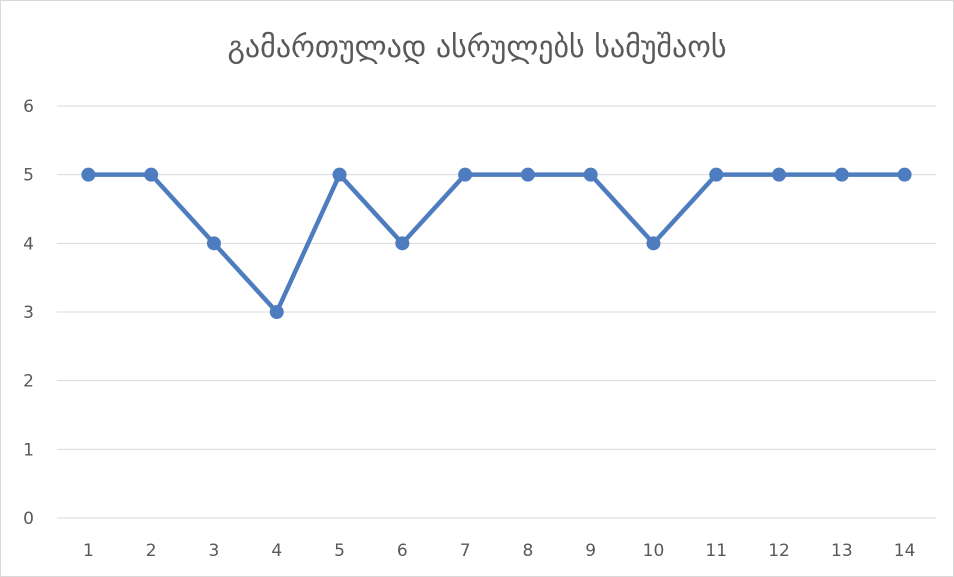  What do you see at coordinates (28, 176) in the screenshot?
I see `y-tick-label: 5` at bounding box center [28, 176].